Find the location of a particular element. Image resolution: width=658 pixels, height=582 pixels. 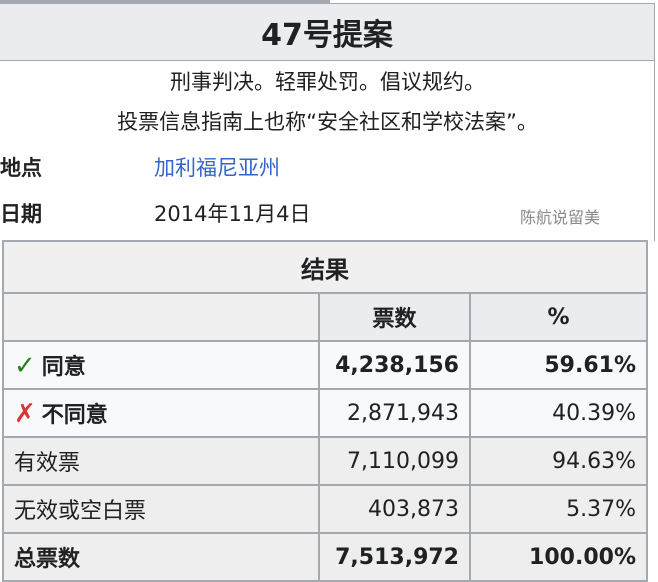

table-row: 有效票 7,110,099 94.63% is located at coordinates (325, 461).